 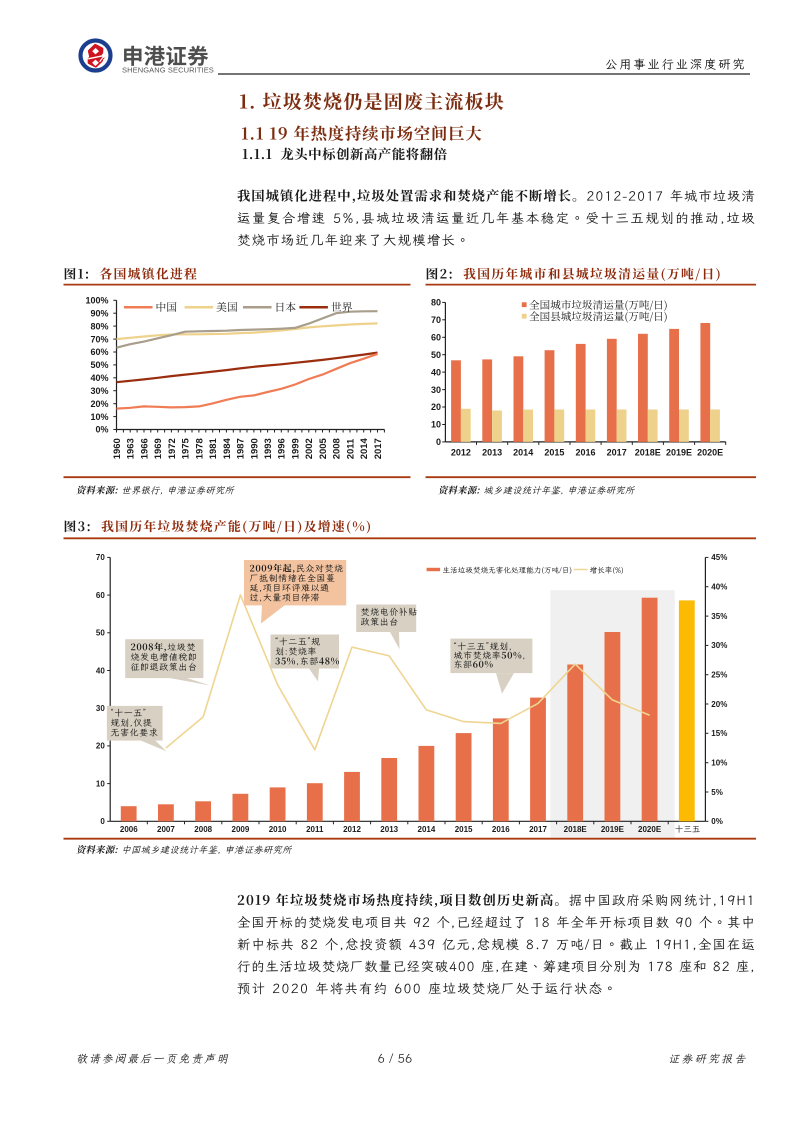 What do you see at coordinates (436, 303) in the screenshot?
I see `svg-text: 80` at bounding box center [436, 303].